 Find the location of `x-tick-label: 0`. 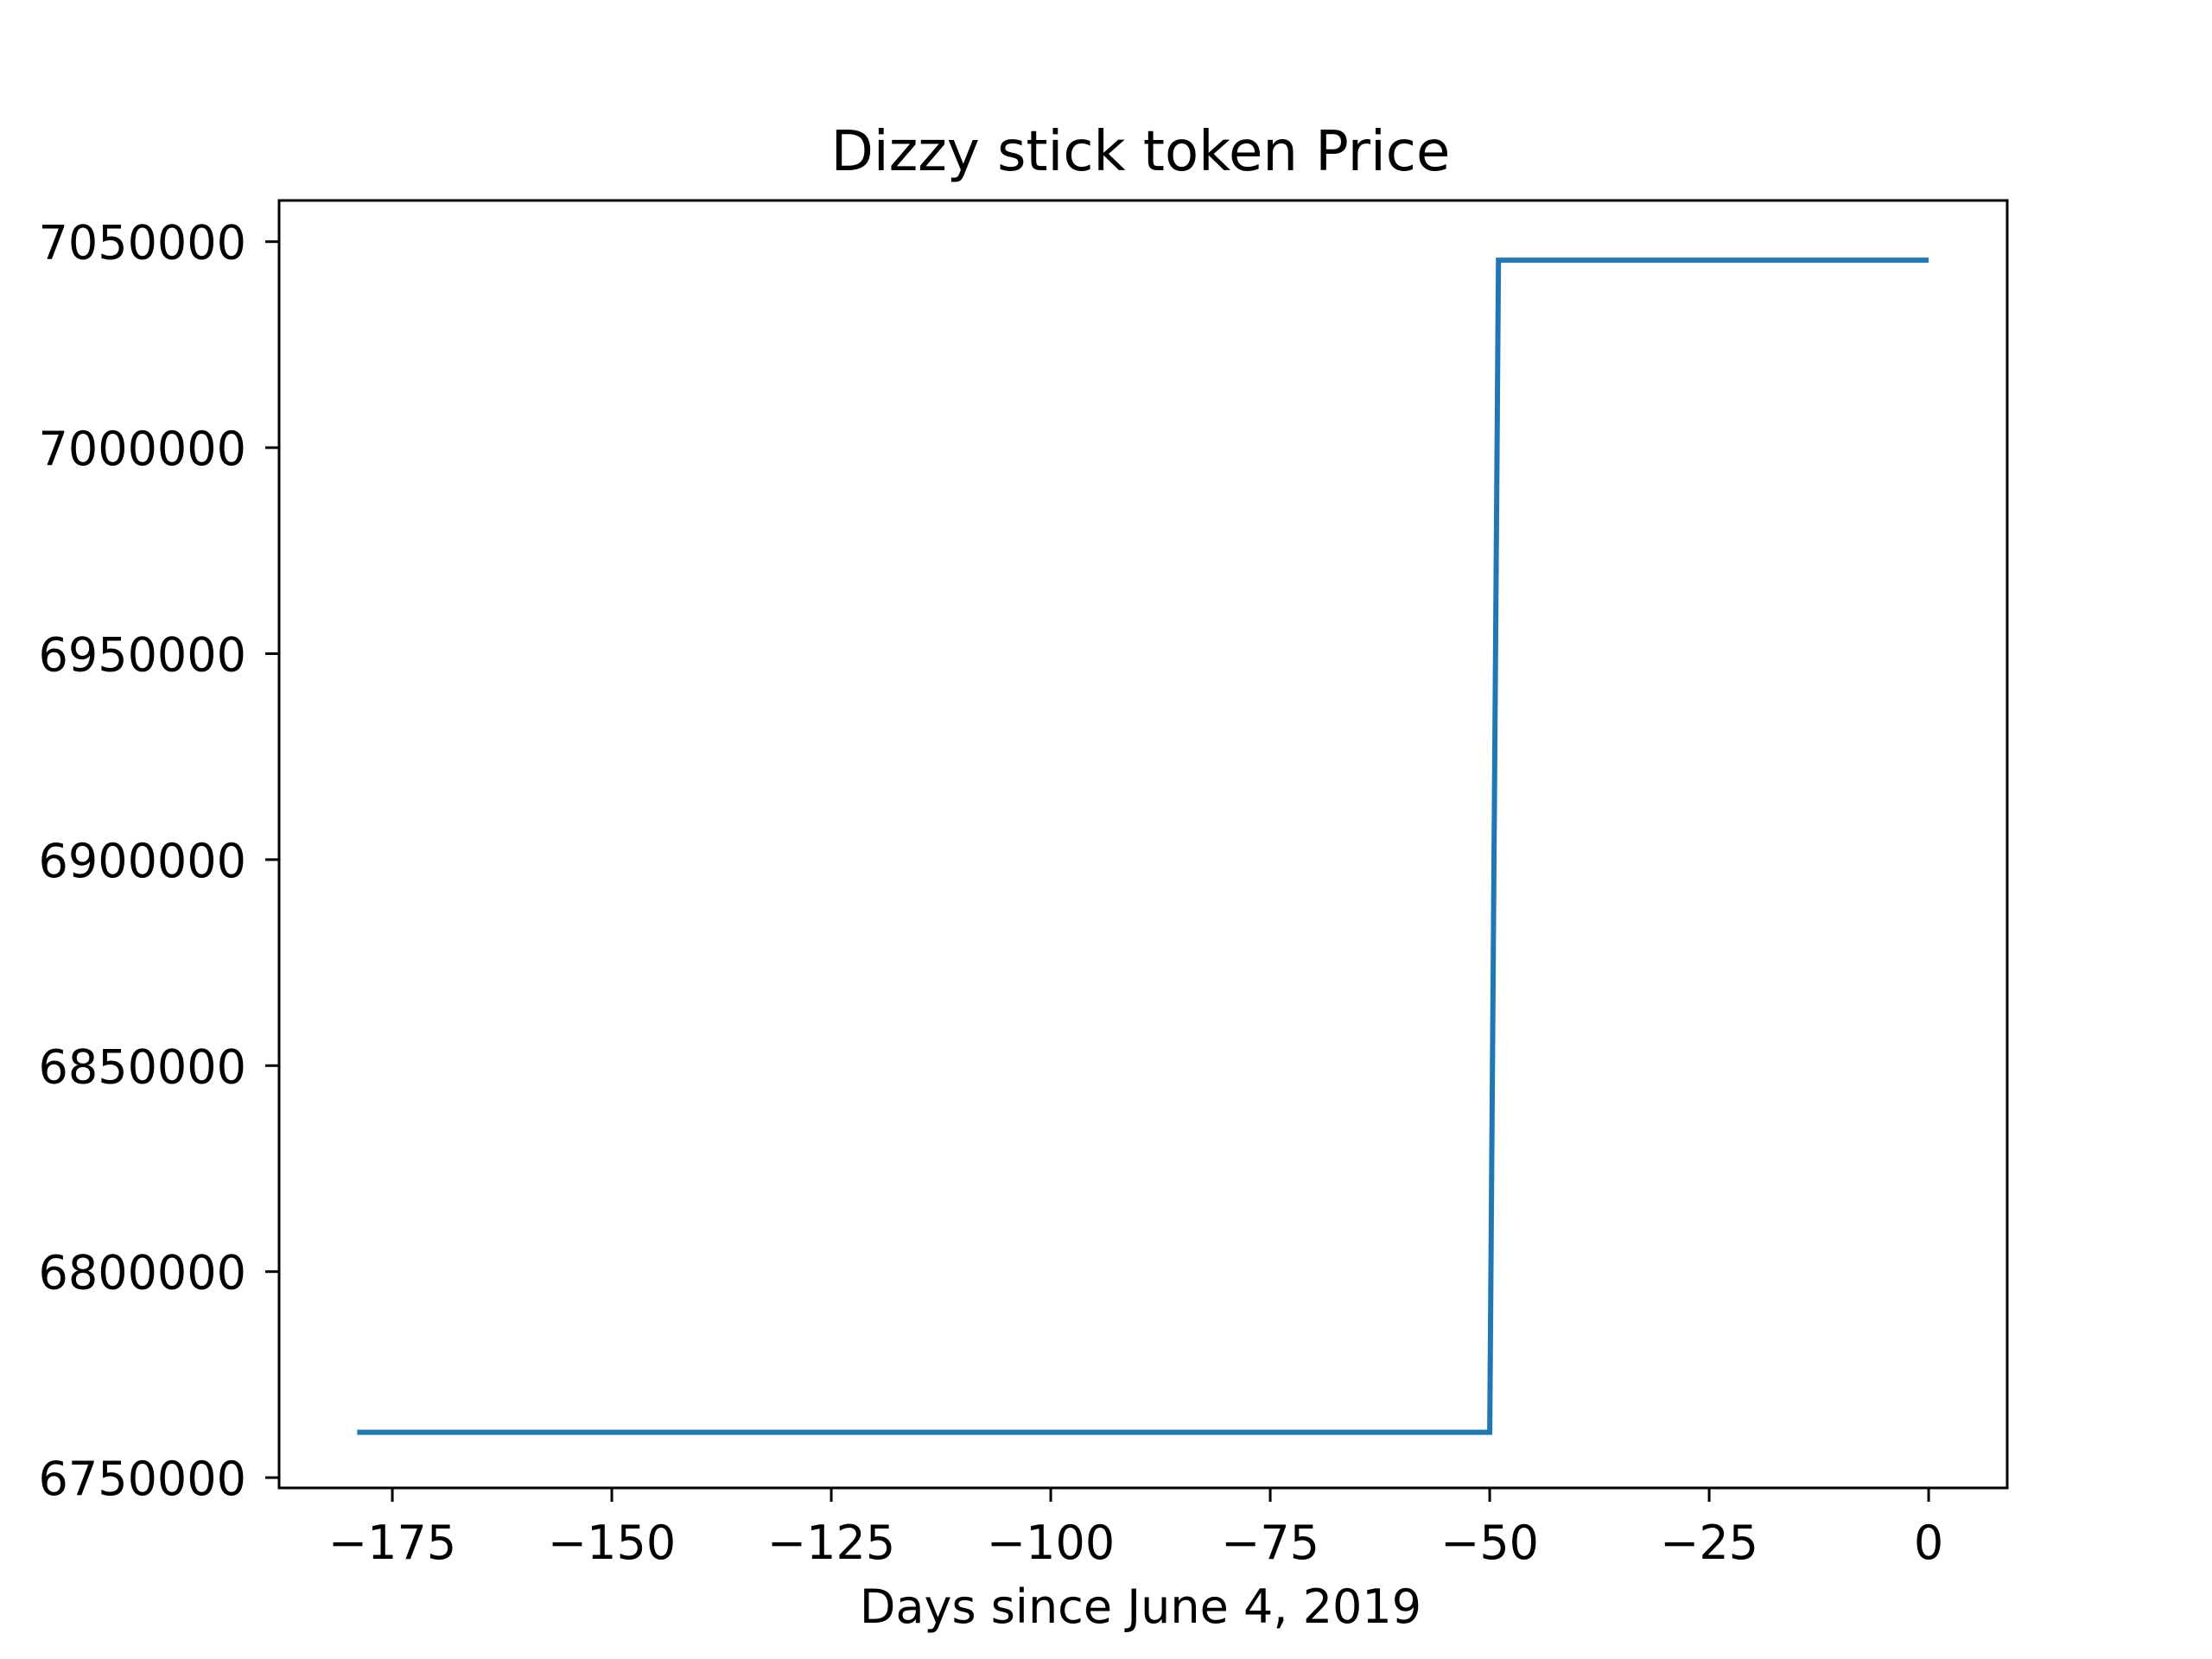

x-tick-label: 0 is located at coordinates (1928, 1543).